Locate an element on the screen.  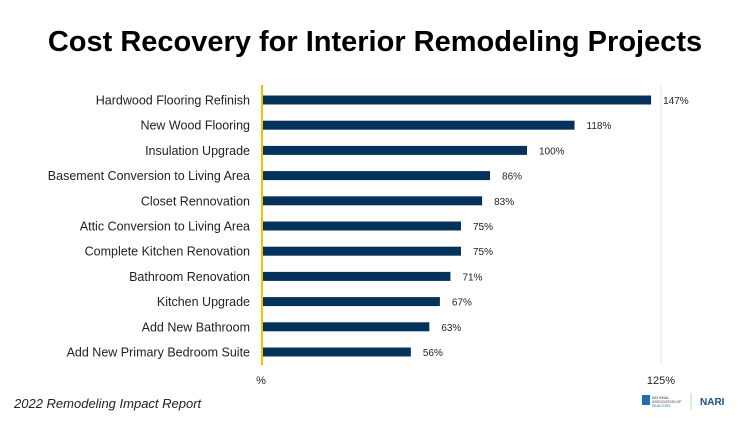
category-label: Complete Kitchen Renovation is located at coordinates (167, 252).